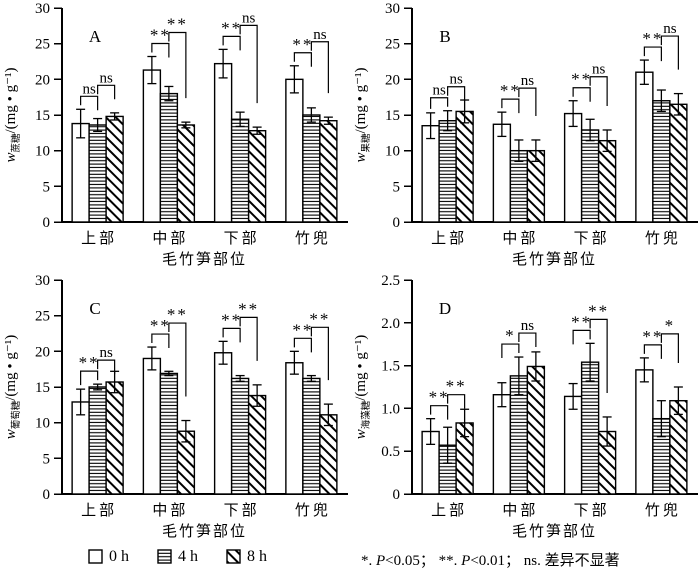 This screenshot has width=700, height=575. What do you see at coordinates (390, 409) in the screenshot?
I see `y-tick-label: 1.0` at bounding box center [390, 409].